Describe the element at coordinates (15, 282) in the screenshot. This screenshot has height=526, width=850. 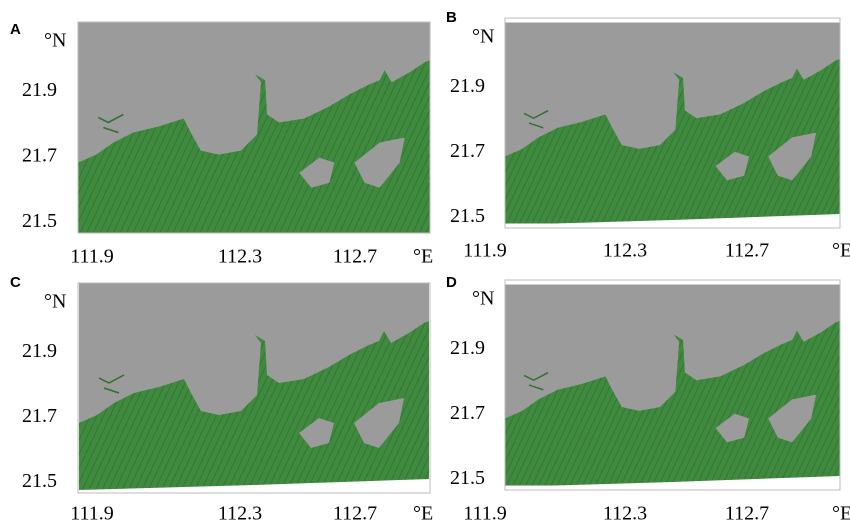
I see `panel-label: C` at that location.